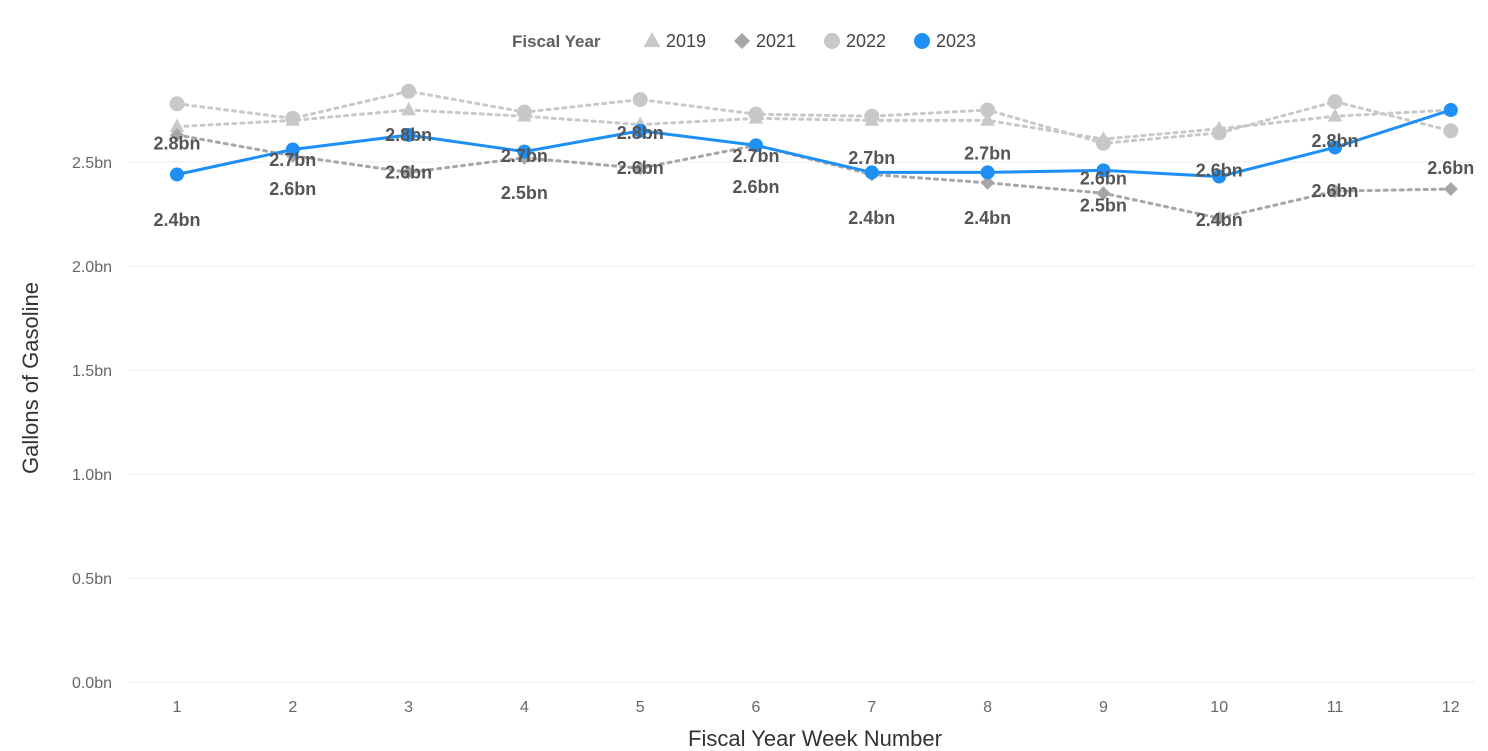 The image size is (1488, 751). I want to click on x-tick-label: 9, so click(1103, 707).